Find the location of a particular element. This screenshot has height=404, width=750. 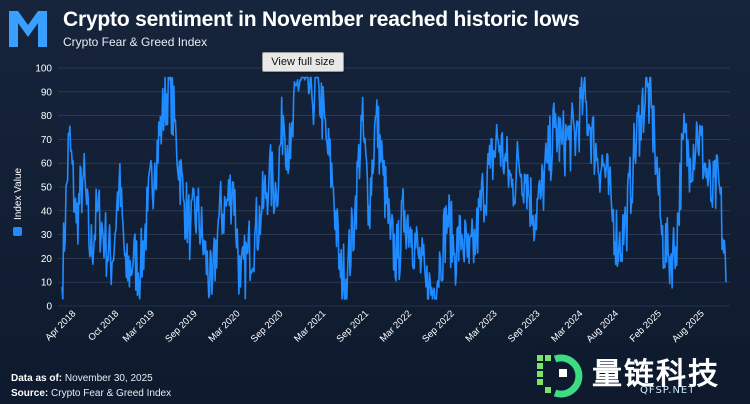

x-tick-label: Aug 2024 is located at coordinates (602, 326).